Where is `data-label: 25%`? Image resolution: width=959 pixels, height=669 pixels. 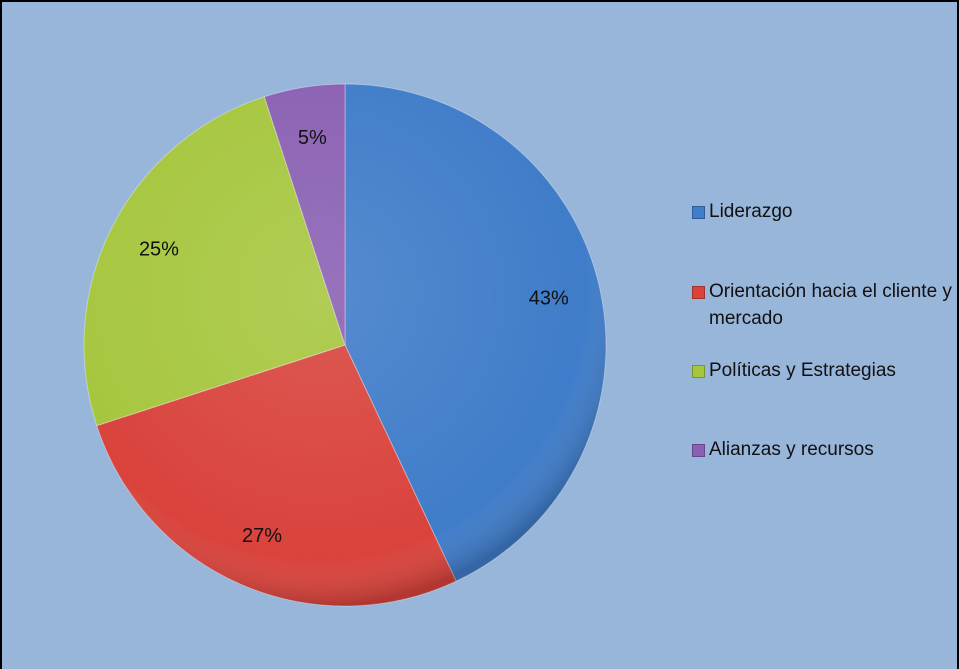
data-label: 25% is located at coordinates (159, 249).